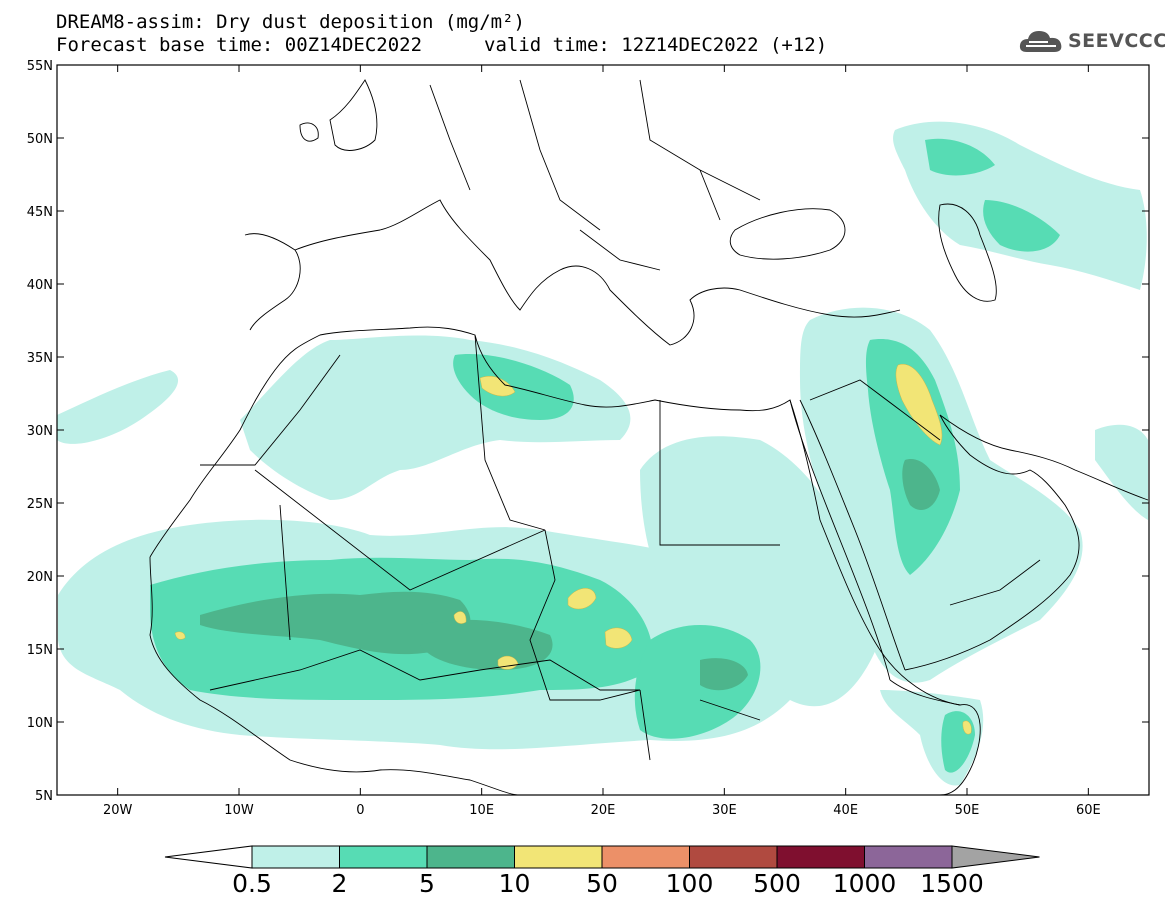 Image resolution: width=1165 pixels, height=907 pixels. Describe the element at coordinates (1088, 810) in the screenshot. I see `lon-tick-label: 60E` at that location.